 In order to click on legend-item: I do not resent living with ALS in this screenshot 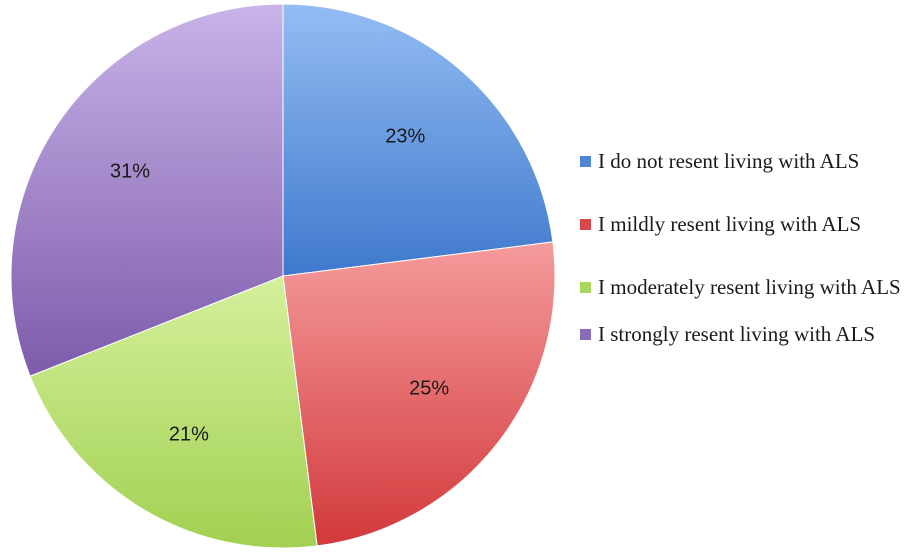, I will do `click(743, 161)`.